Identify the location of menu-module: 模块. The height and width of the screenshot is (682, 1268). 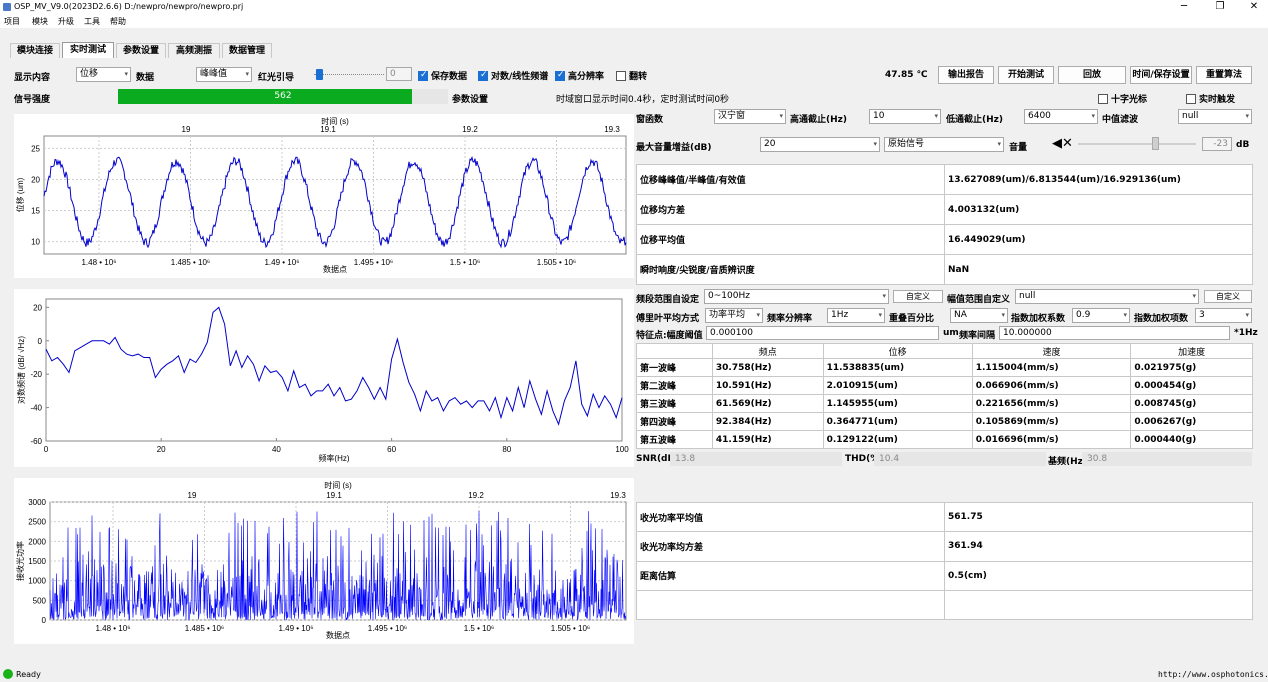
(40, 21).